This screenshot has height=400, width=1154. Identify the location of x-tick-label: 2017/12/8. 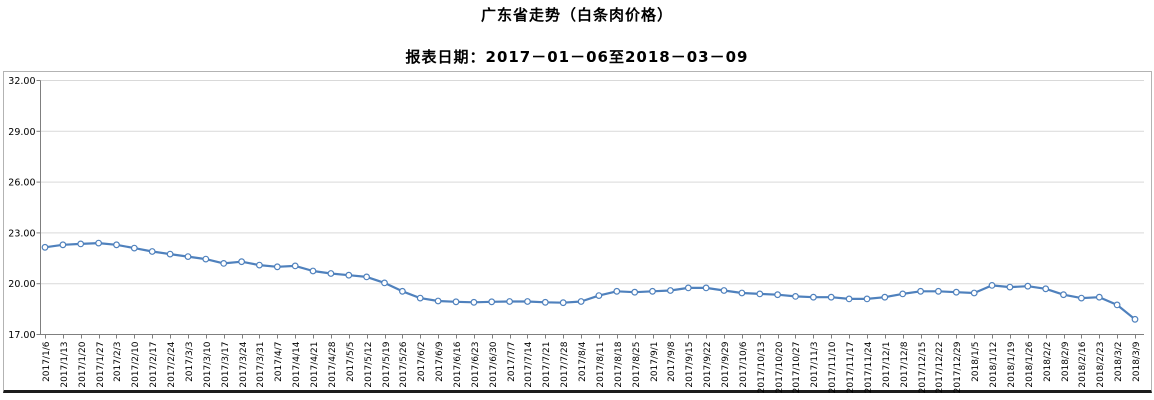
(905, 364).